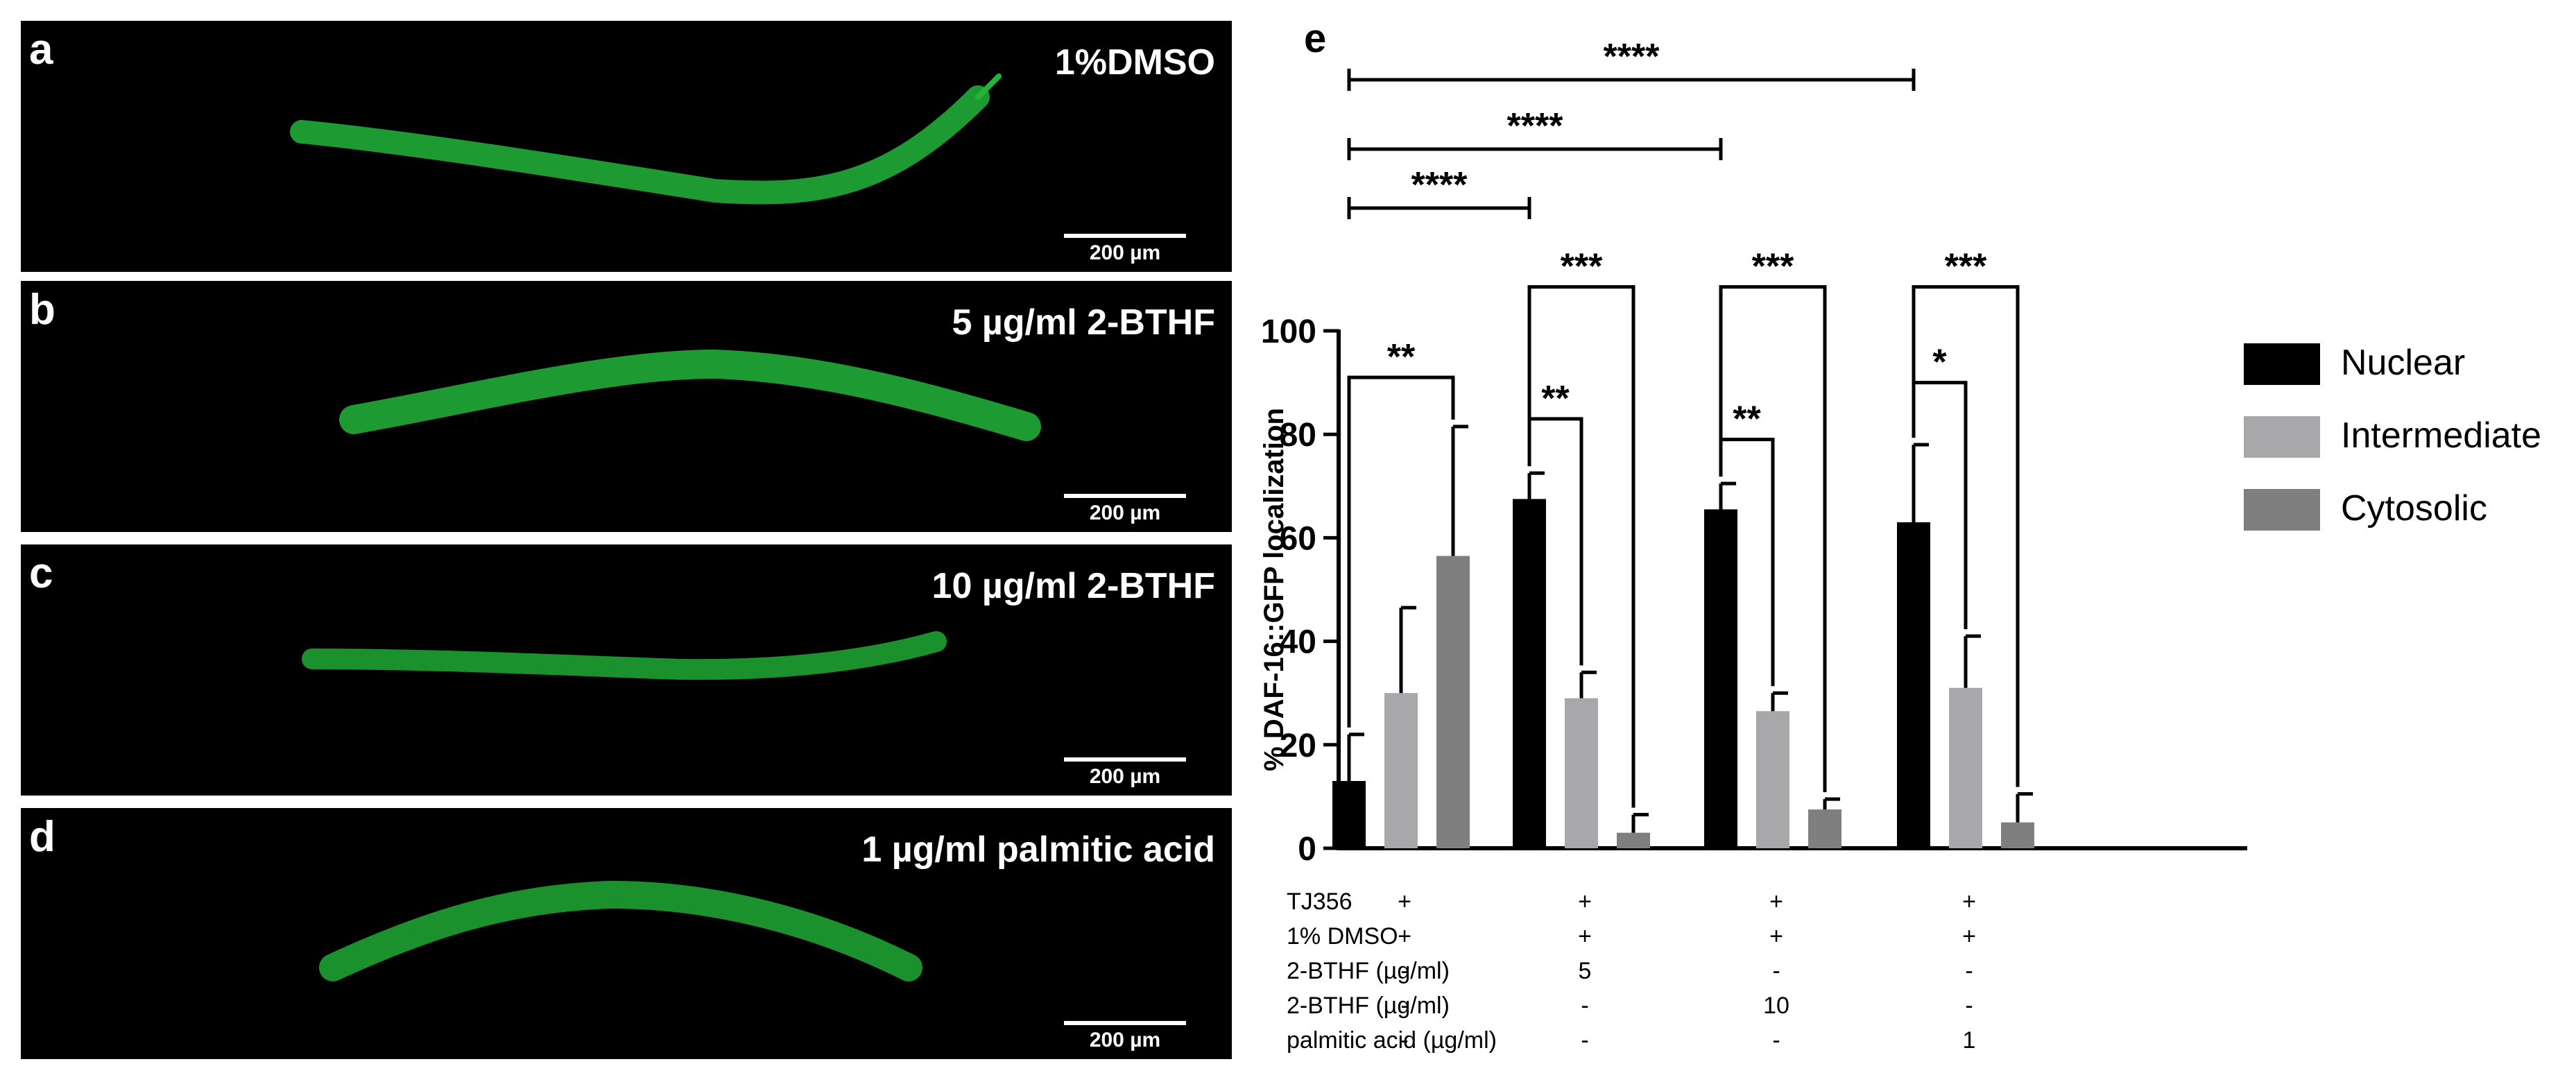  I want to click on panel-letter-a: a, so click(41, 50).